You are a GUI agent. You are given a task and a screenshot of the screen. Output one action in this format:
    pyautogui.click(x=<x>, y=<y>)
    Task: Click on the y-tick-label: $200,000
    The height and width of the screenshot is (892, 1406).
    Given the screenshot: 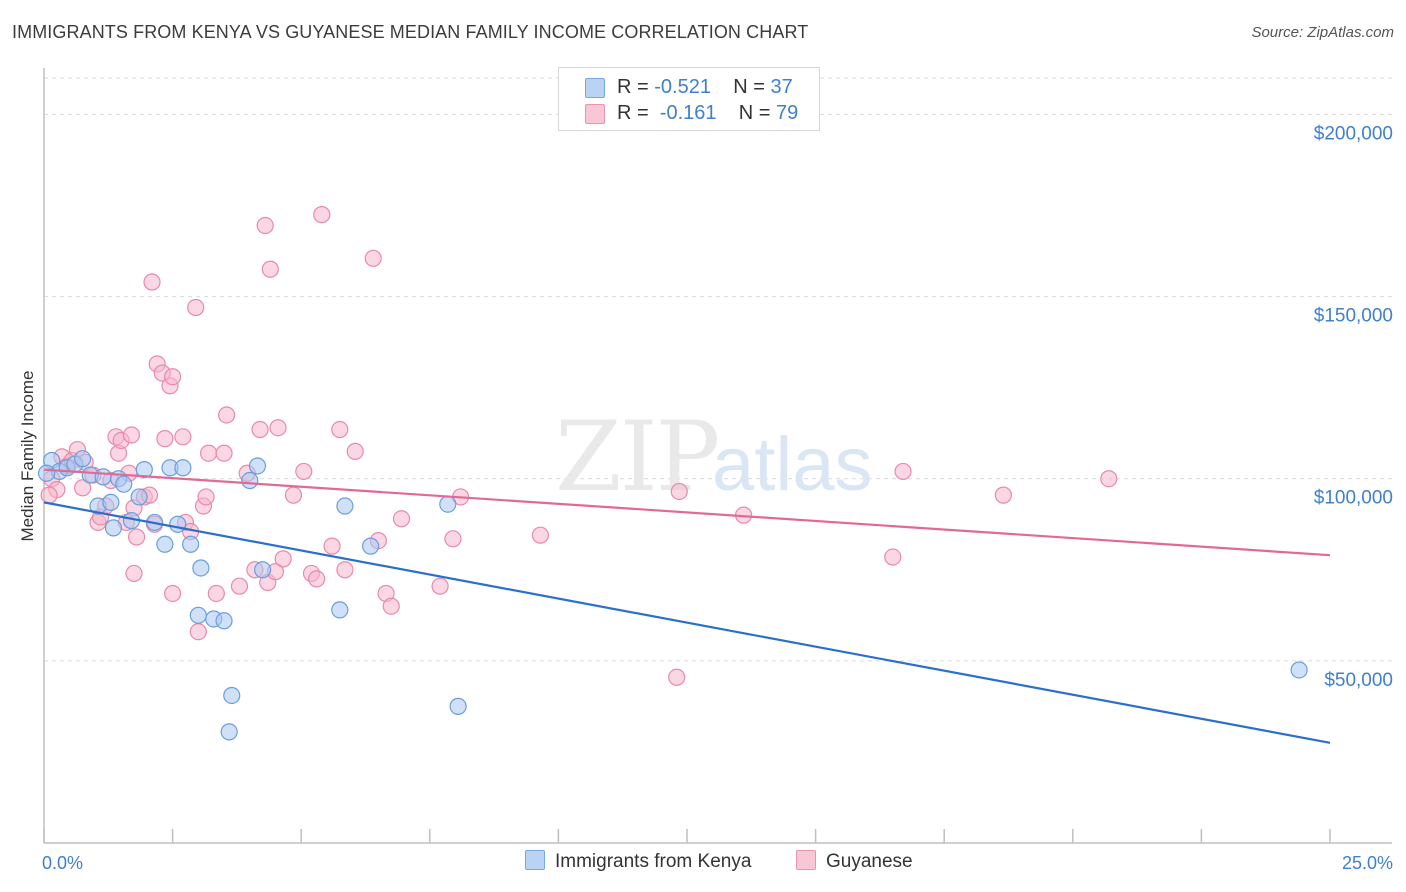 What is the action you would take?
    pyautogui.click(x=1353, y=133)
    